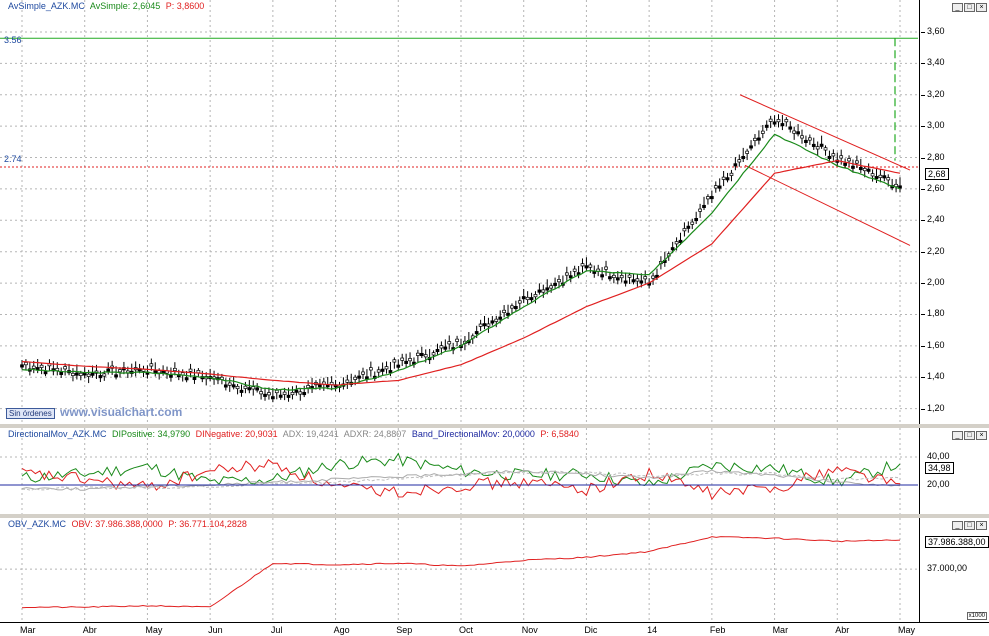  I want to click on band-value: Band_DirectionalMov: 20,0000, so click(473, 434).